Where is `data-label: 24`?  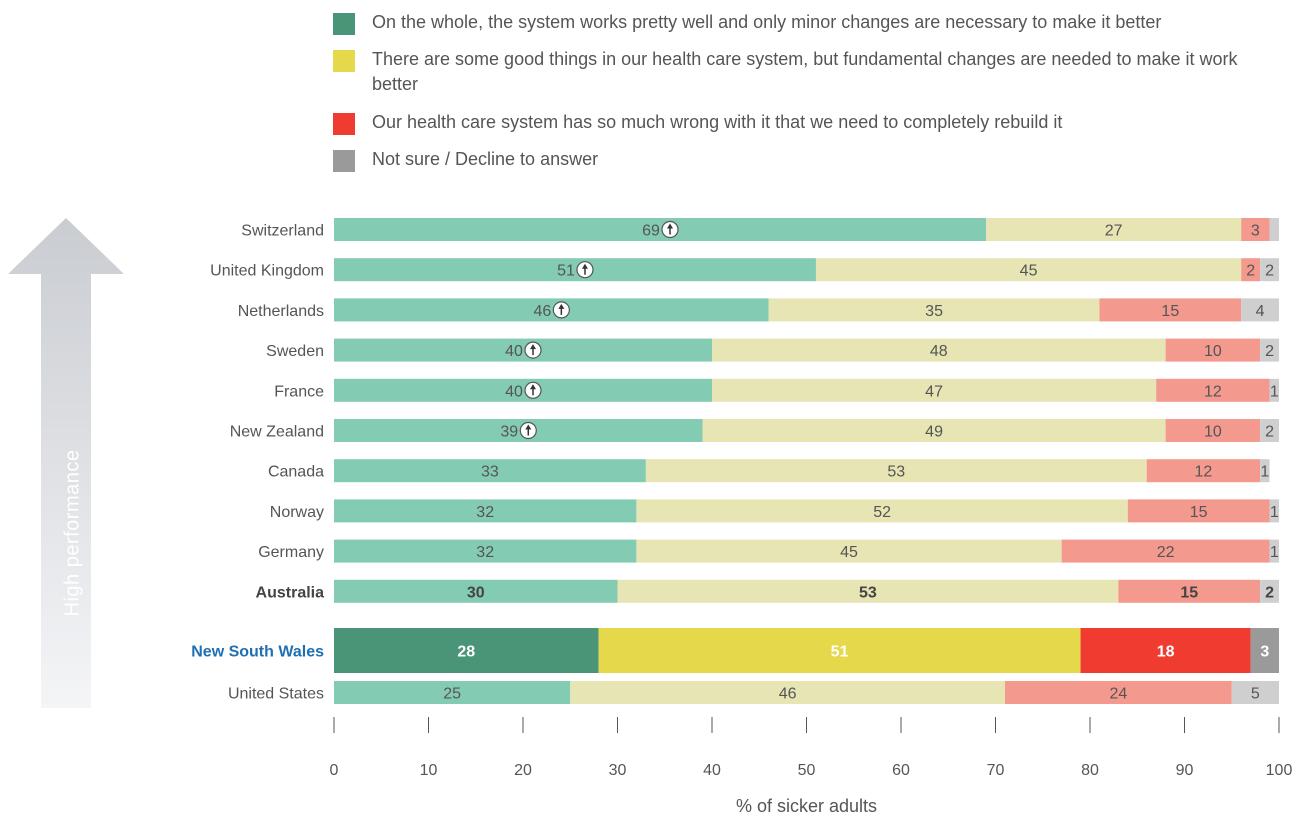 data-label: 24 is located at coordinates (1118, 694).